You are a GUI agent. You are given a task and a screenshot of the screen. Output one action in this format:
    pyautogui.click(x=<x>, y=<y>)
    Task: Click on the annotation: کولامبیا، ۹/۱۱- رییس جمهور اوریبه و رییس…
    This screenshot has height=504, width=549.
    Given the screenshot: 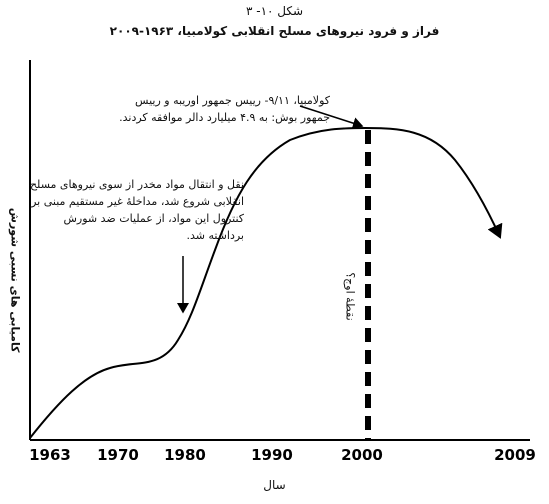 What is the action you would take?
    pyautogui.click(x=224, y=109)
    